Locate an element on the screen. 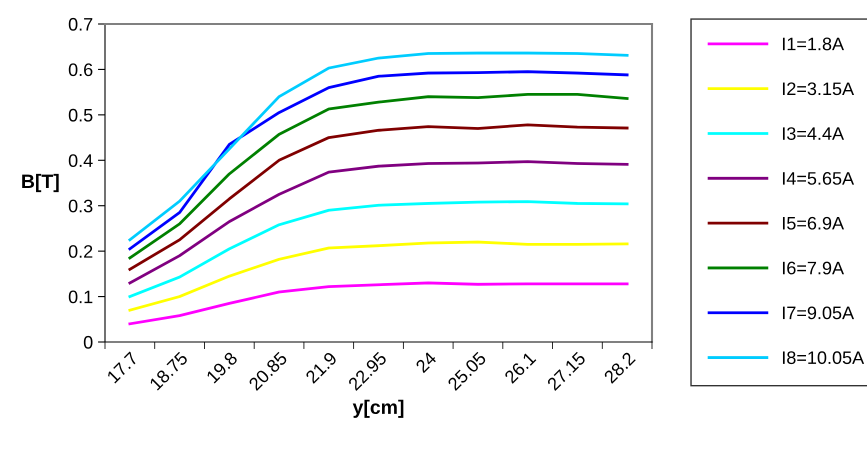 The width and height of the screenshot is (867, 468). y-tick-label: 0.4 is located at coordinates (80, 161).